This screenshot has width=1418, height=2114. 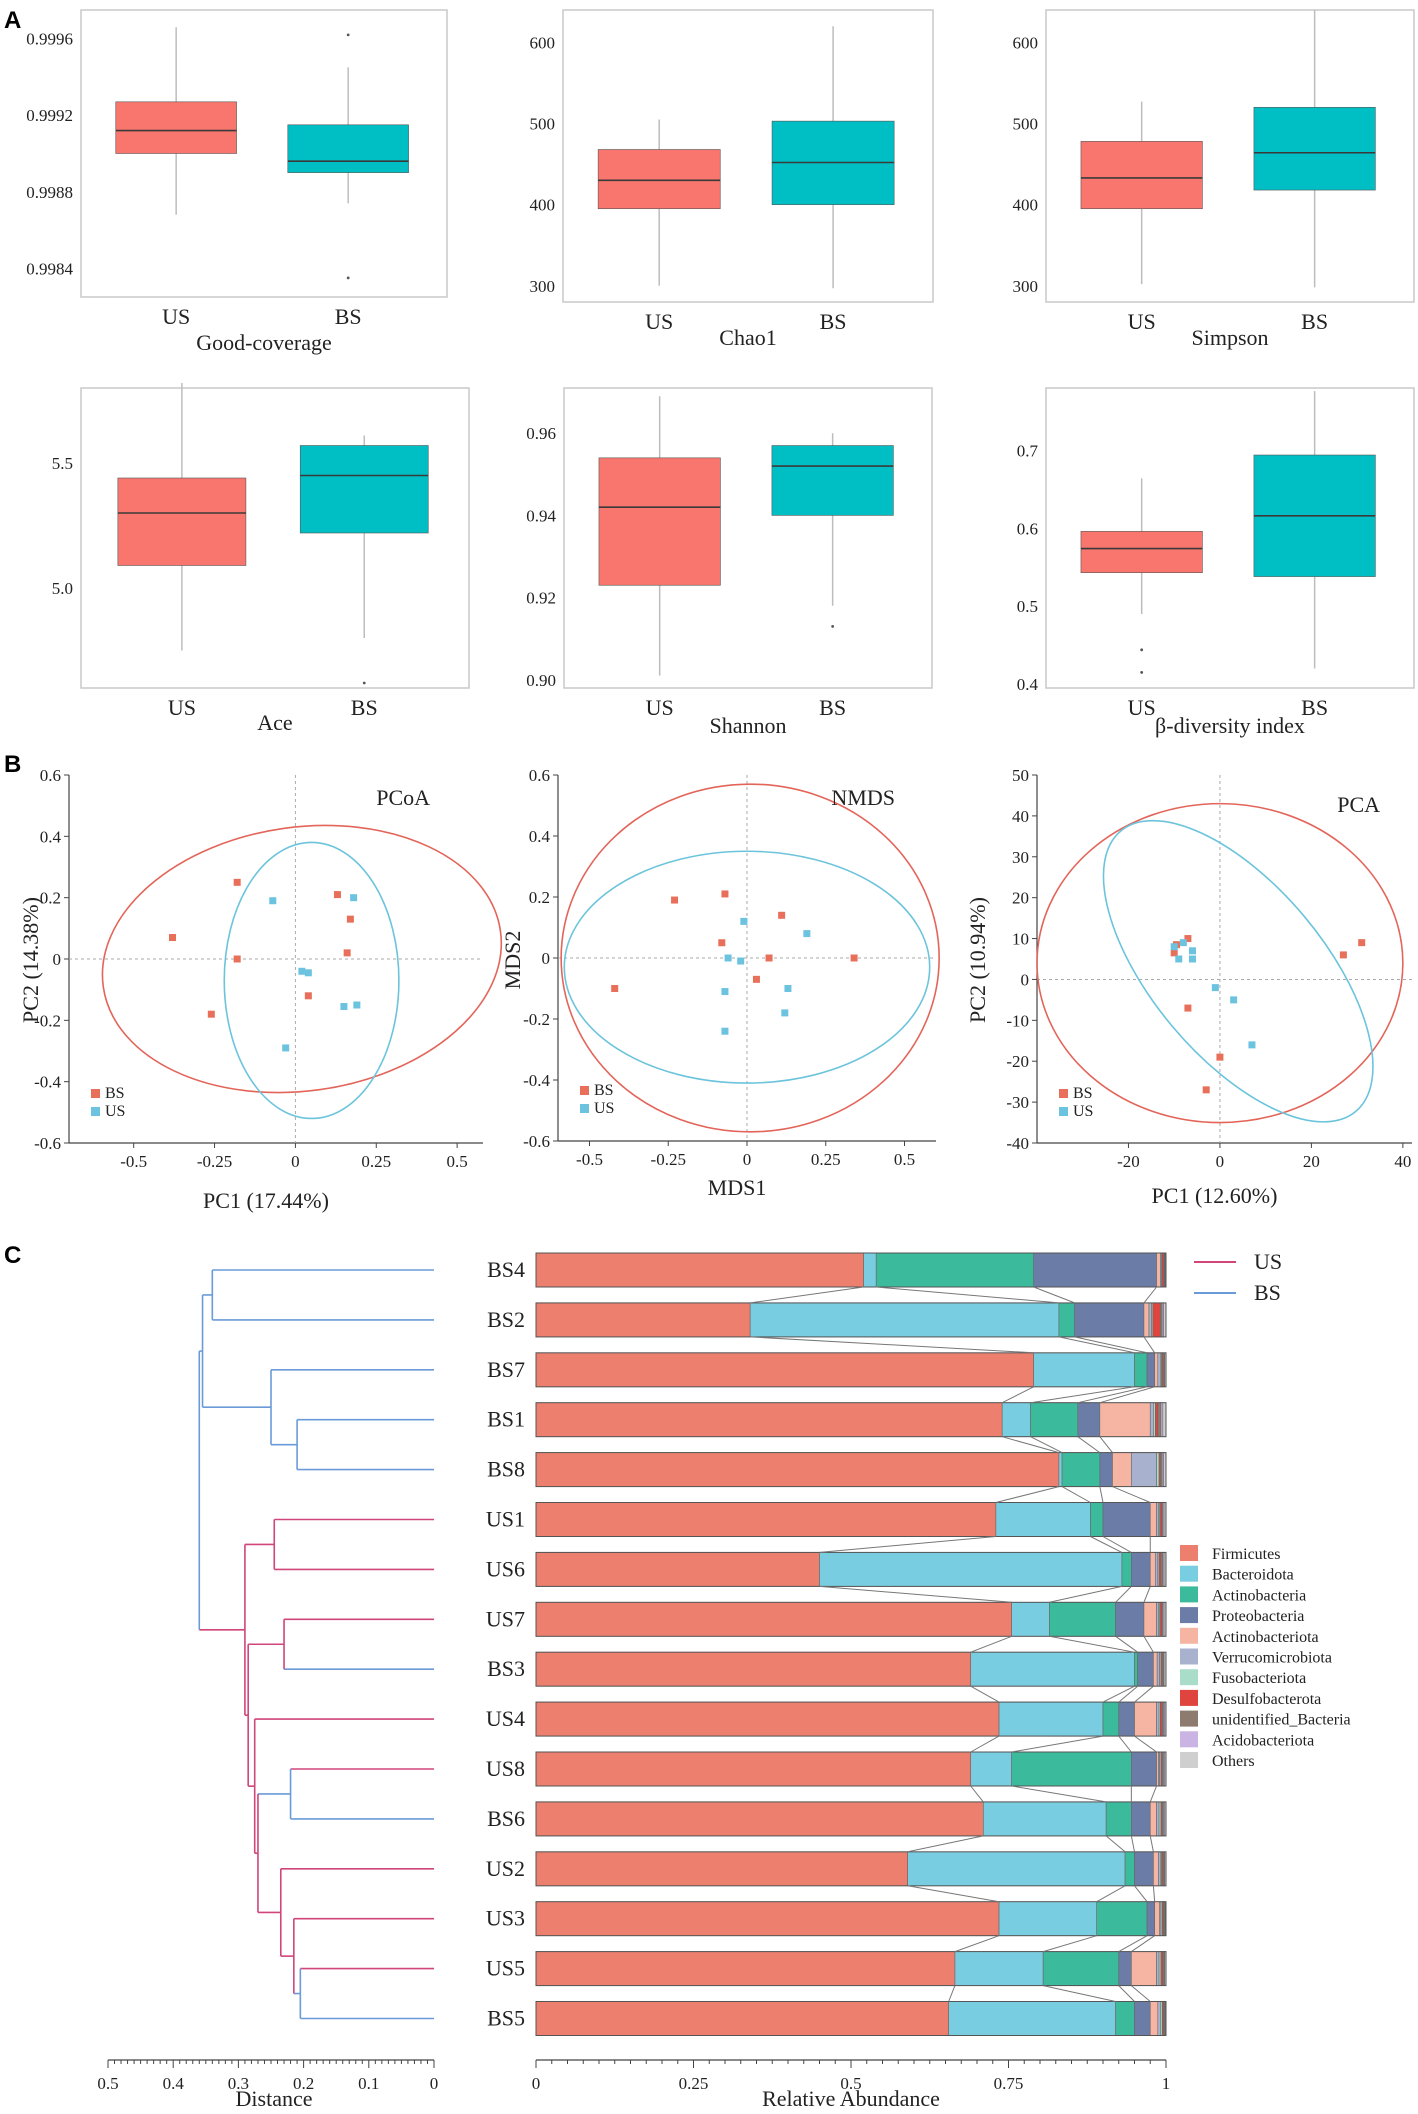 What do you see at coordinates (729, 562) in the screenshot?
I see `boxplot-shannon: 0.90 0.92 0.94 0.96 US BS Shannon` at bounding box center [729, 562].